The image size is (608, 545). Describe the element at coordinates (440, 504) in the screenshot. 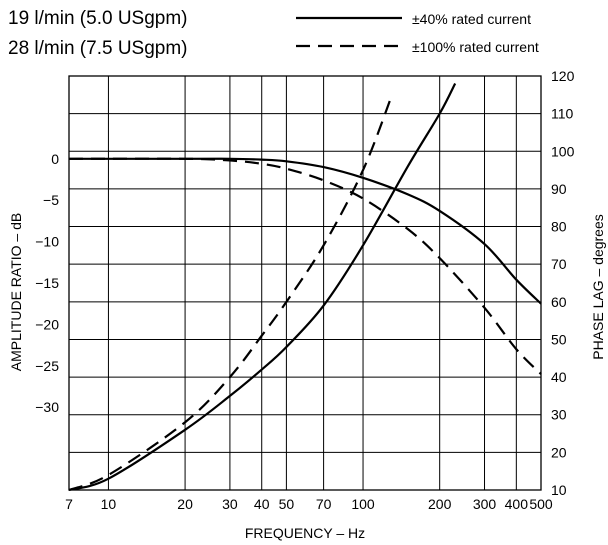

I see `x-tick-label: 200` at that location.